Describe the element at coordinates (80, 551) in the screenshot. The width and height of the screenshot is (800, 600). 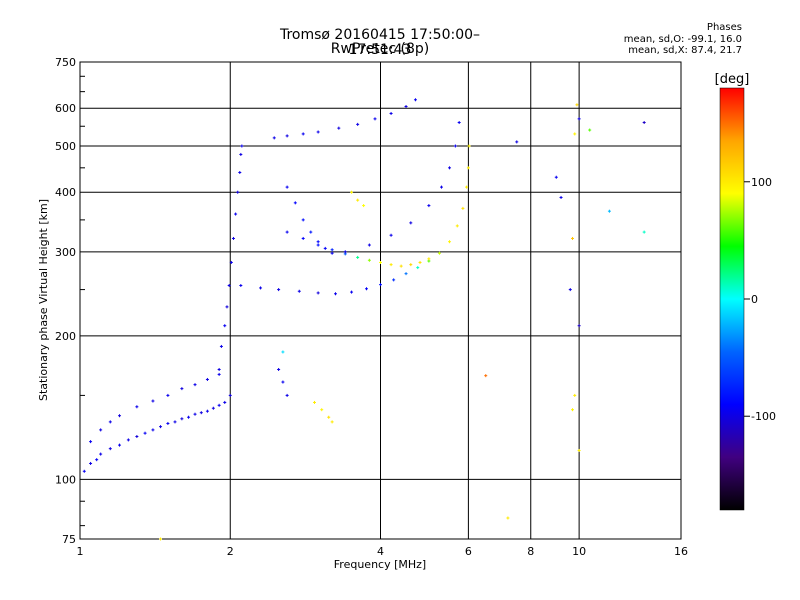
I see `x-tick-label: 1` at that location.